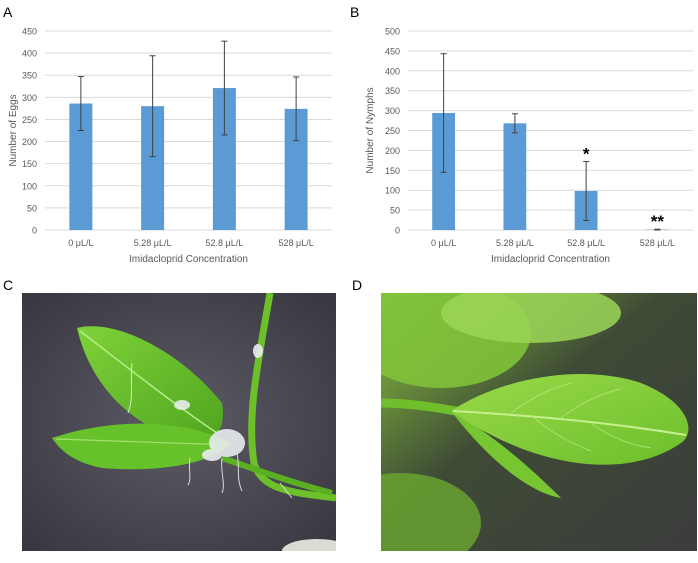 This screenshot has height=563, width=698. Describe the element at coordinates (357, 285) in the screenshot. I see `panel-letter-d: D` at that location.